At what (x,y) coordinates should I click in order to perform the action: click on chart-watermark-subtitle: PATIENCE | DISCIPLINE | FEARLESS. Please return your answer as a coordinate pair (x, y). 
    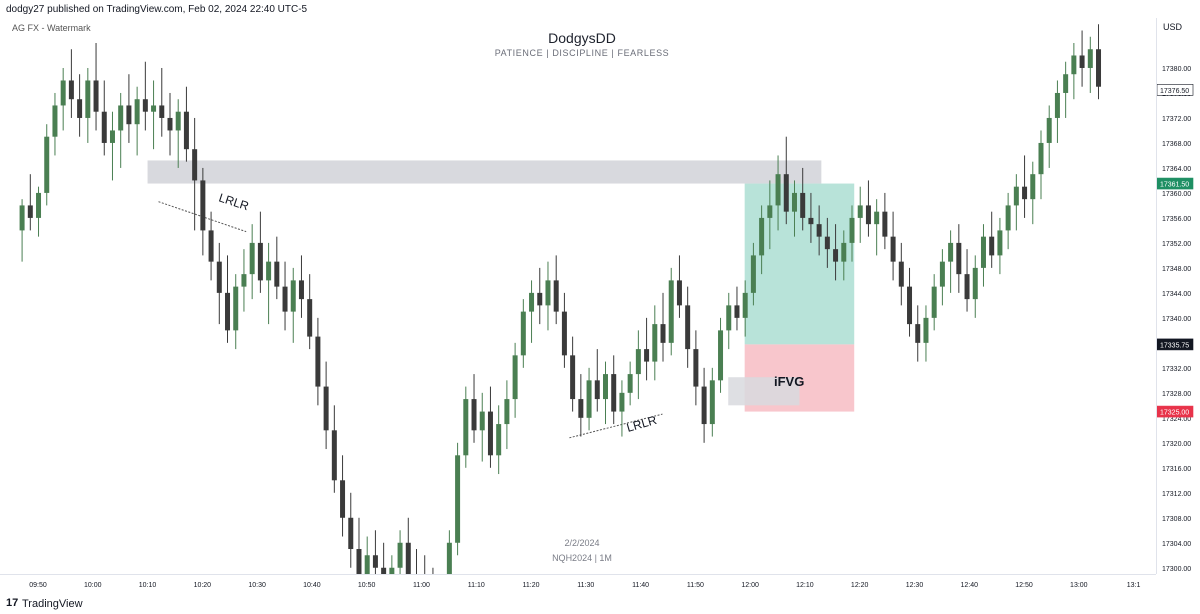
    Looking at the image, I should click on (582, 53).